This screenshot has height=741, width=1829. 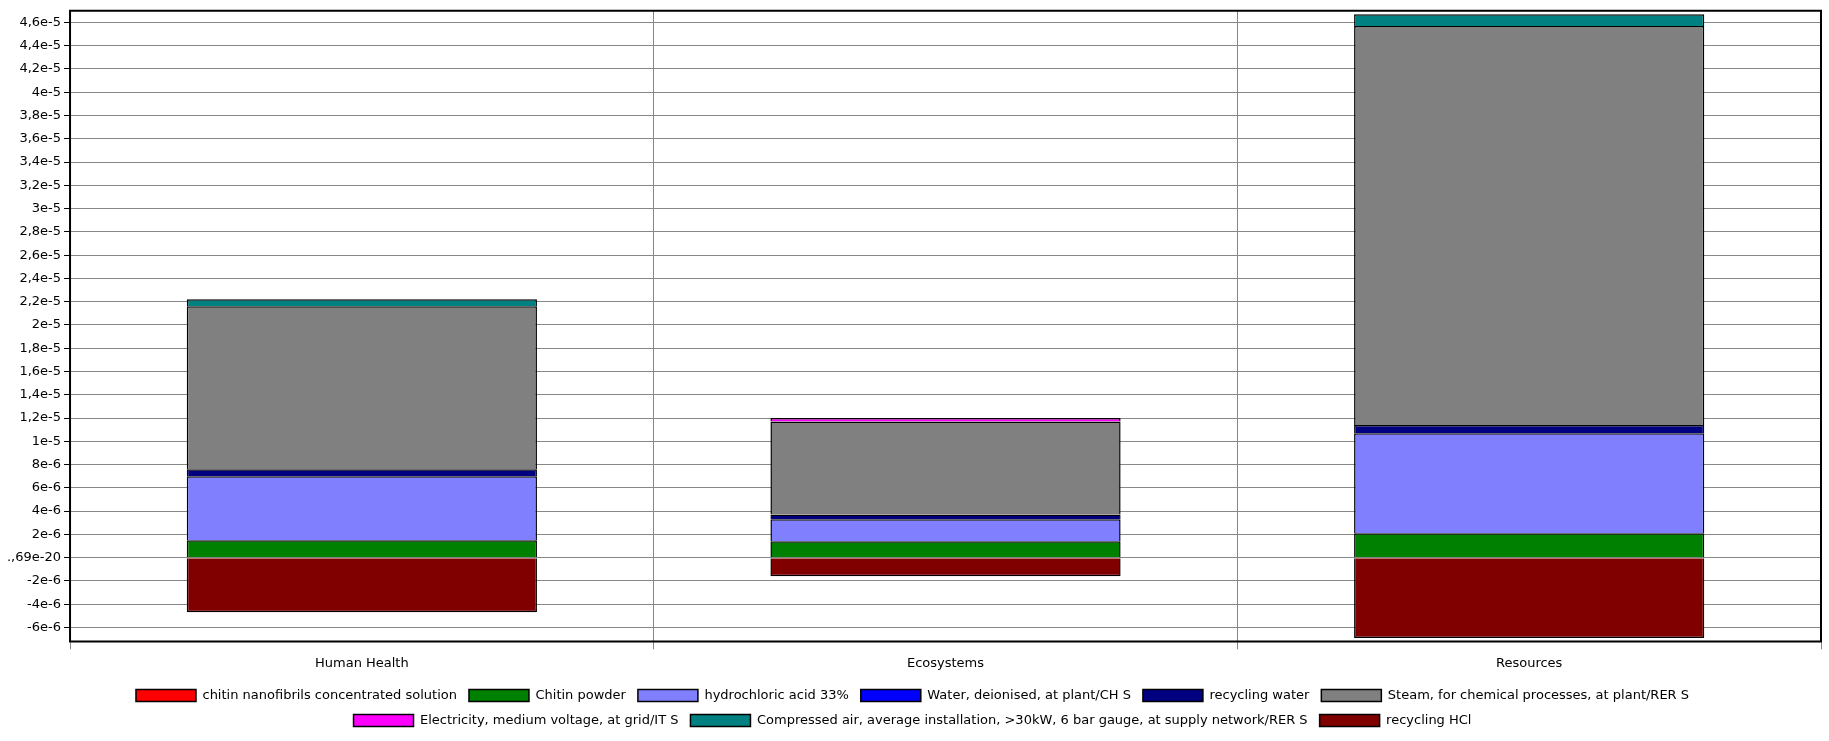 I want to click on y-tick-label: 4,4e-5, so click(x=40, y=45).